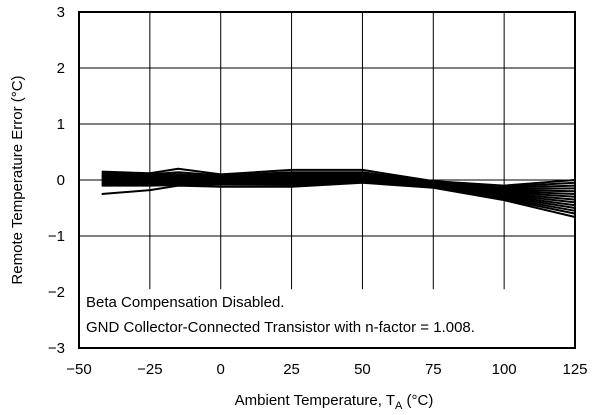 Image resolution: width=593 pixels, height=415 pixels. Describe the element at coordinates (78, 369) in the screenshot. I see `x-tick-label: −50` at that location.